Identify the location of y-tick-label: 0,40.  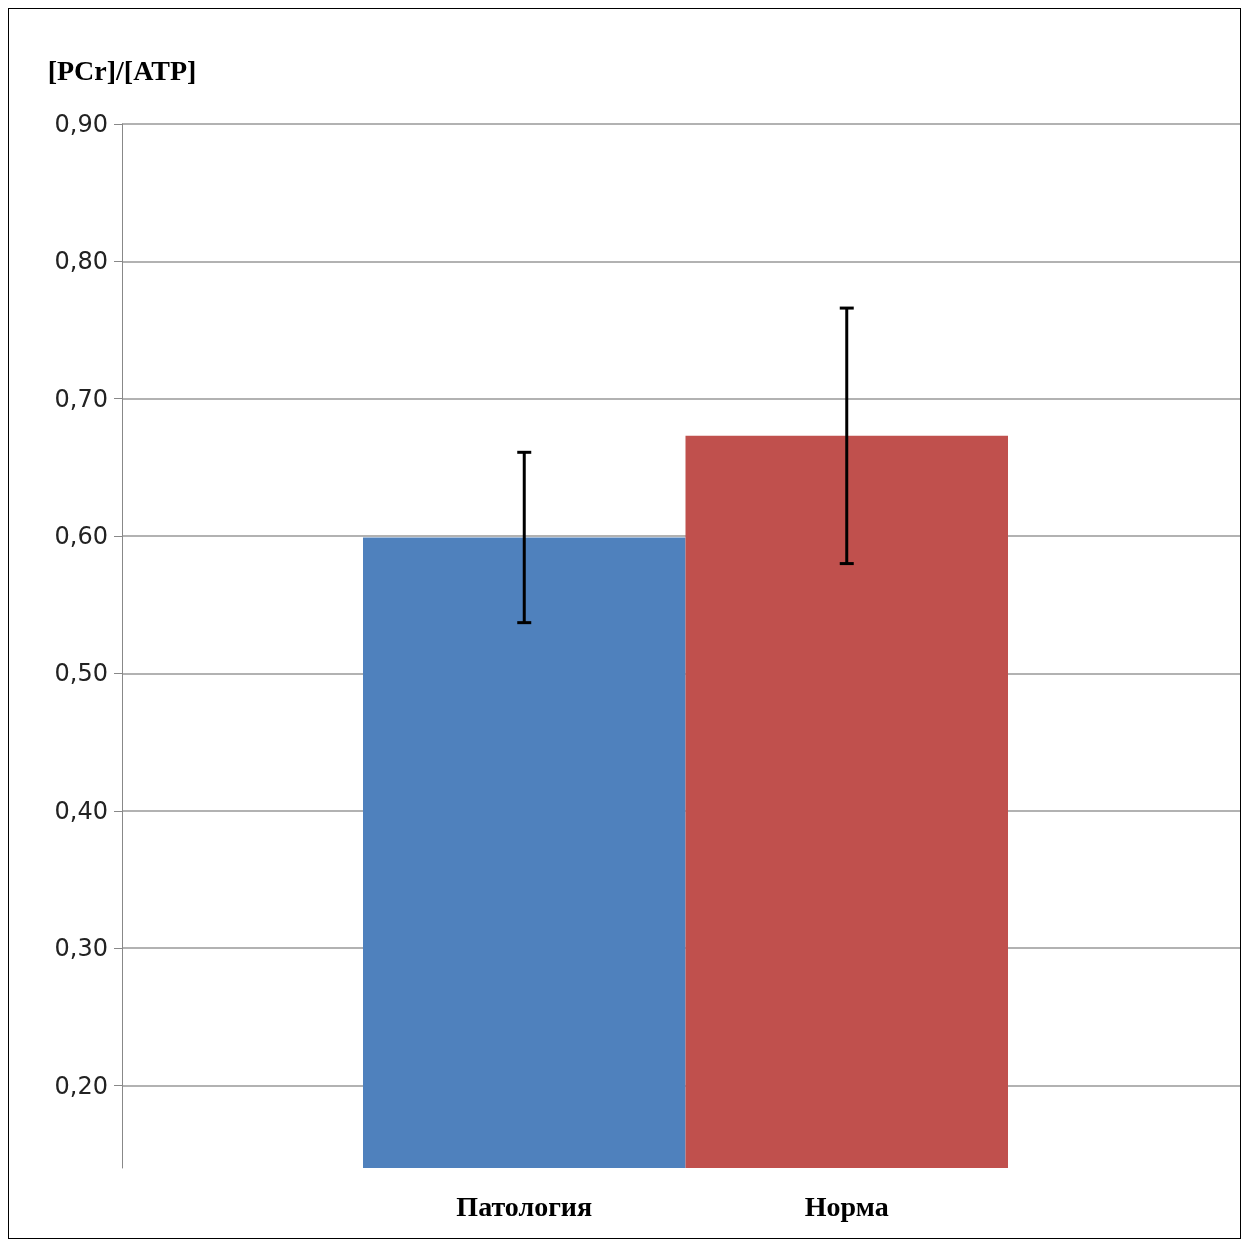
(81, 810).